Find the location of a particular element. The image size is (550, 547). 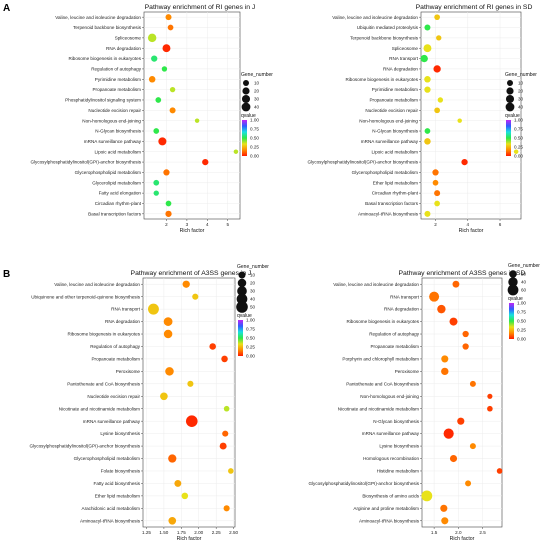

y-tick-label: Circadian rhythm-plant is located at coordinates (395, 193).